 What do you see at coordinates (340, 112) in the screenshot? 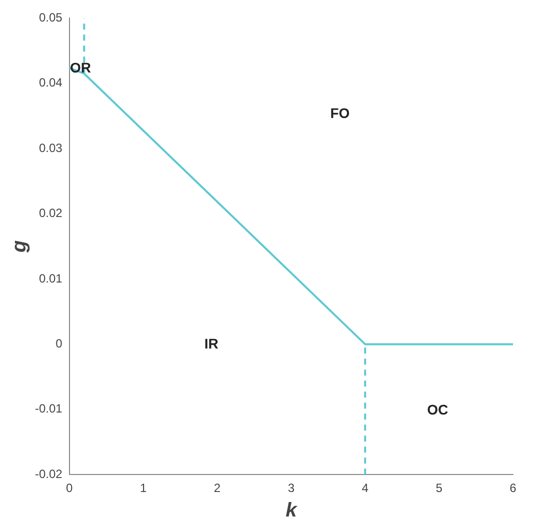
I see `annotation: FO` at bounding box center [340, 112].